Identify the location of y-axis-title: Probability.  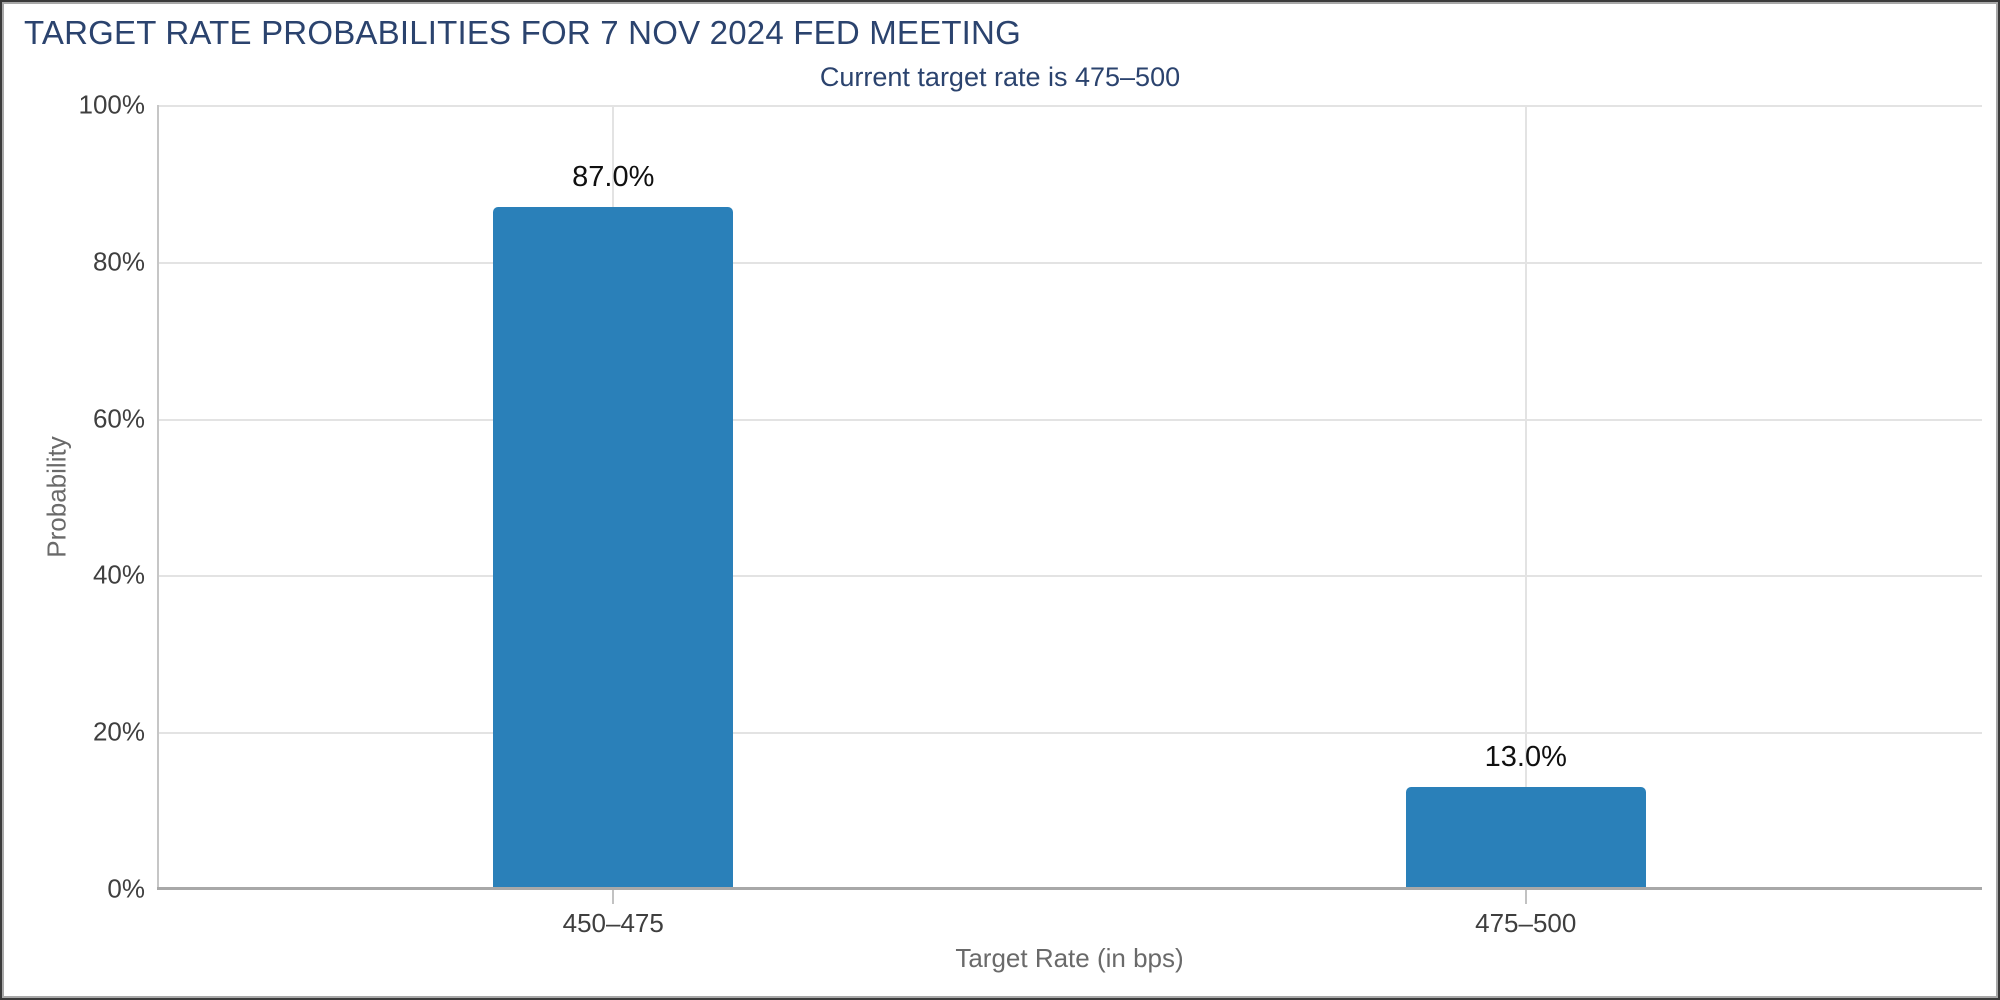
(56, 497).